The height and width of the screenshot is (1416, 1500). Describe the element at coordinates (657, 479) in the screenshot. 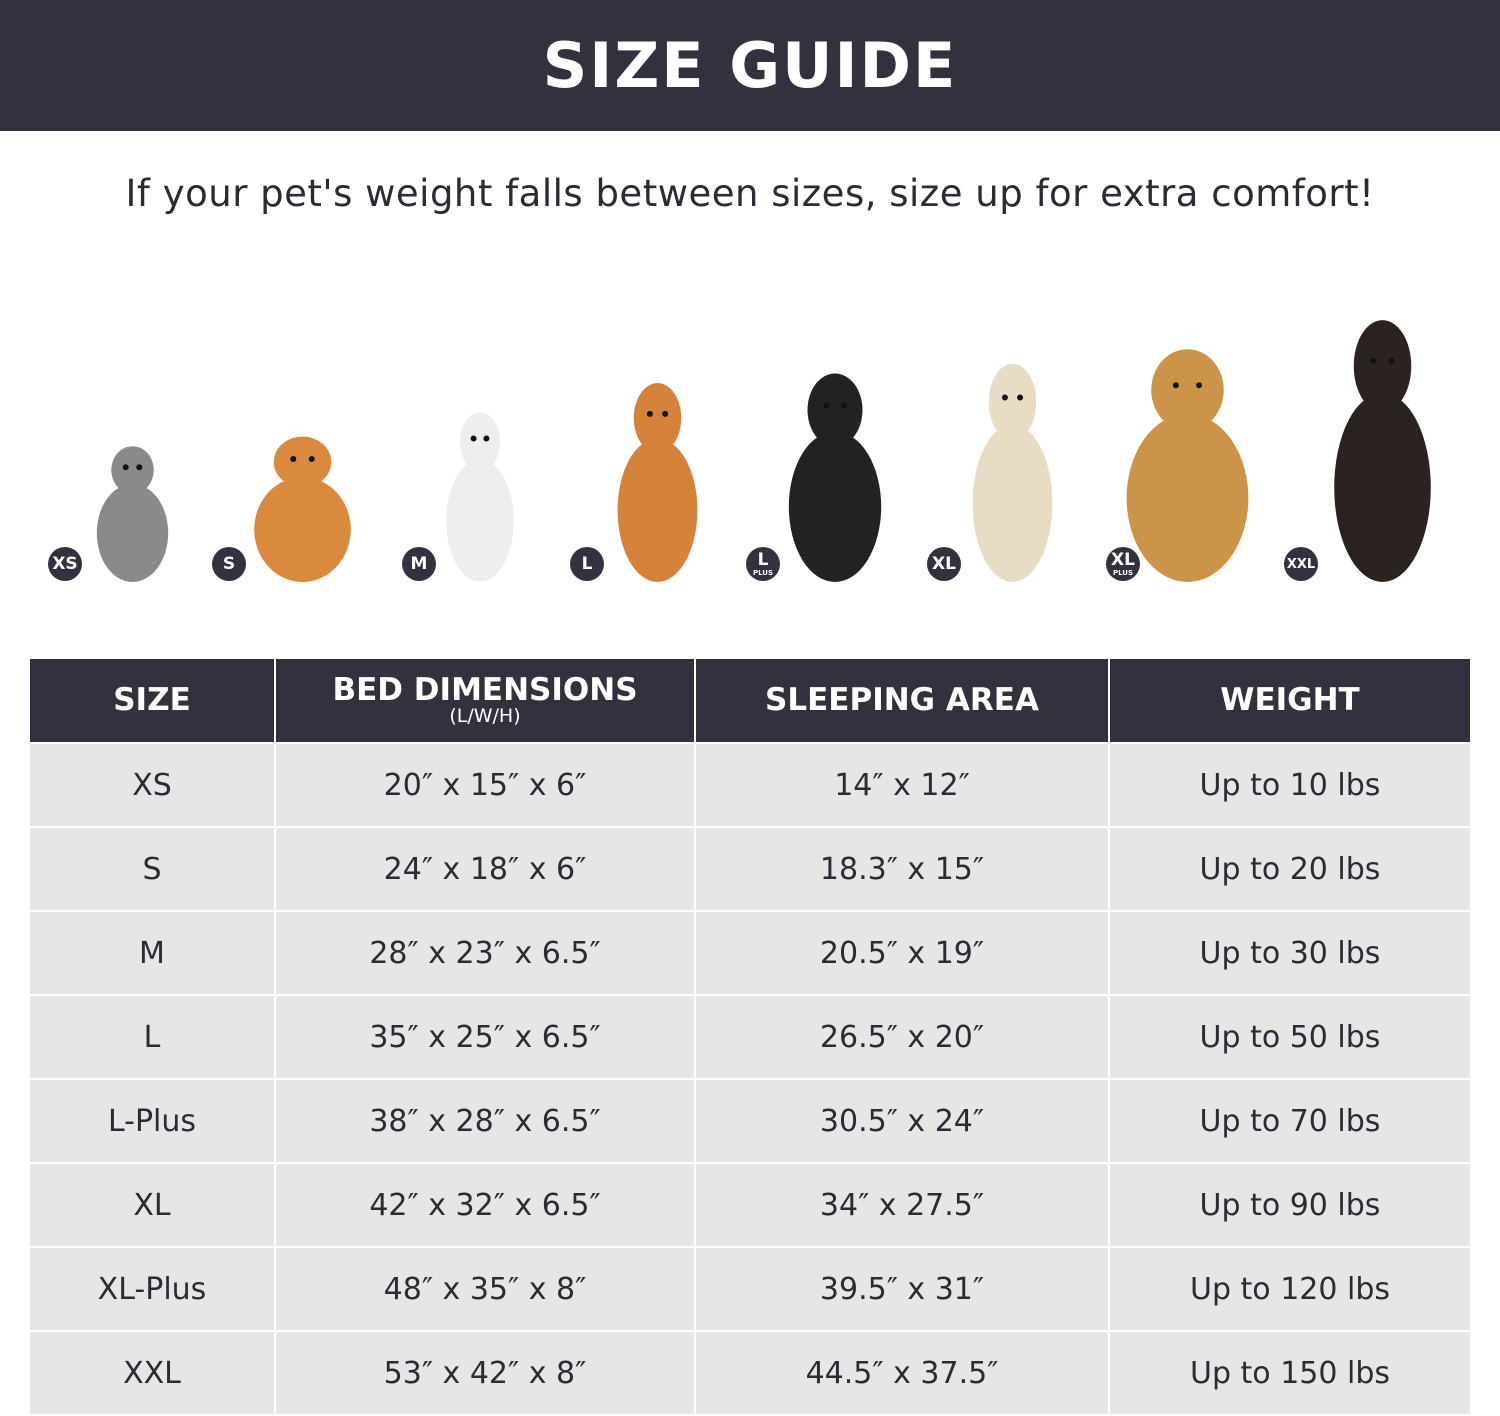

I see `shiba-inu-image` at that location.